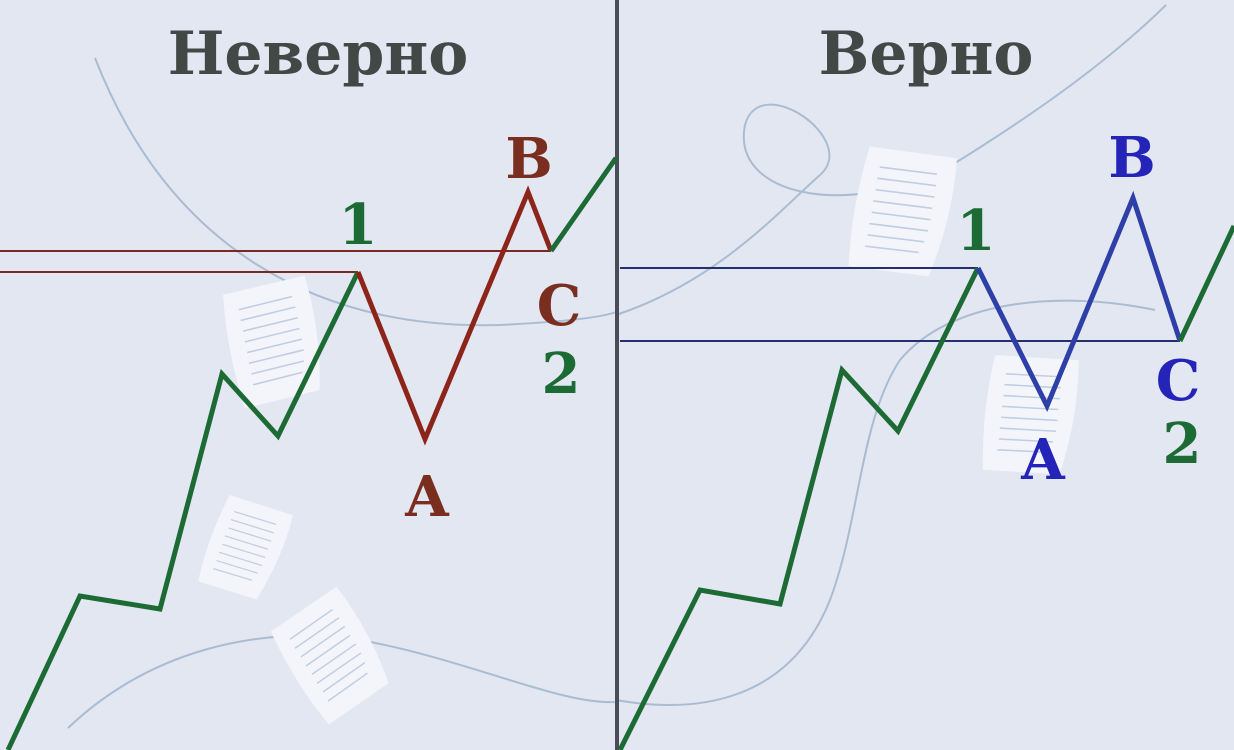  I want to click on panel-wrong-title: Неверно, so click(318, 54).